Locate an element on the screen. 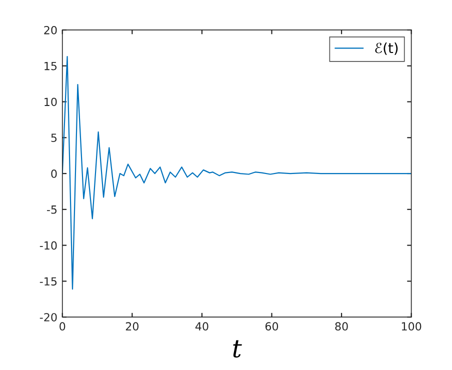 This screenshot has width=452, height=370. y-tick-label: -10 is located at coordinates (48, 245).